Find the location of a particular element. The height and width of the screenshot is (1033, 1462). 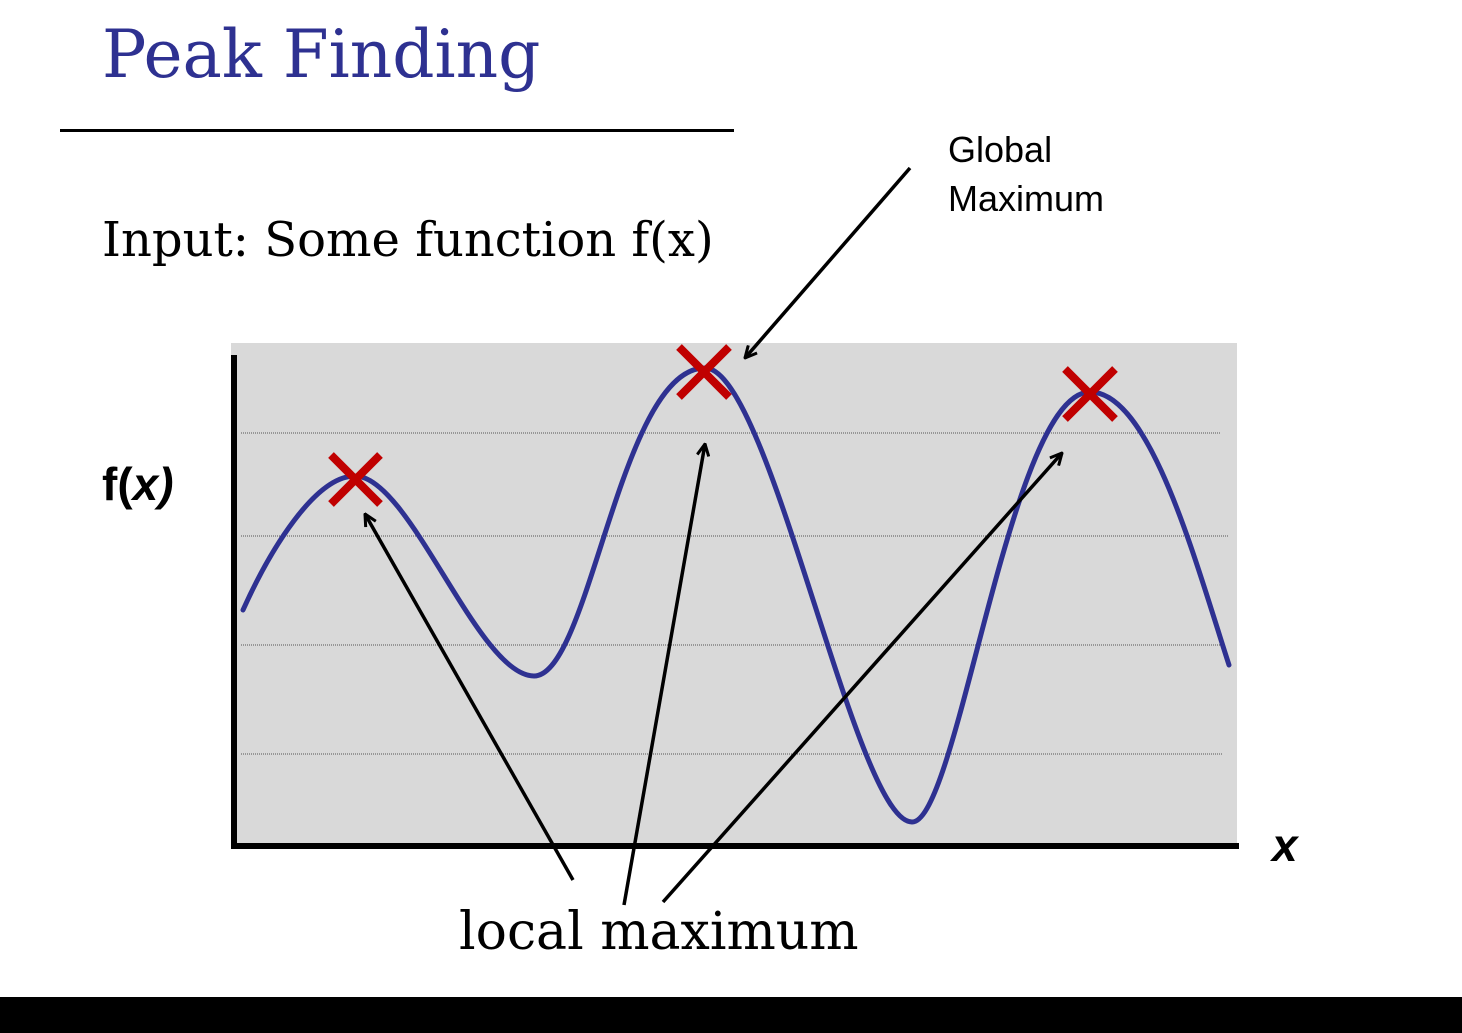

bottom-bar is located at coordinates (731, 1015).